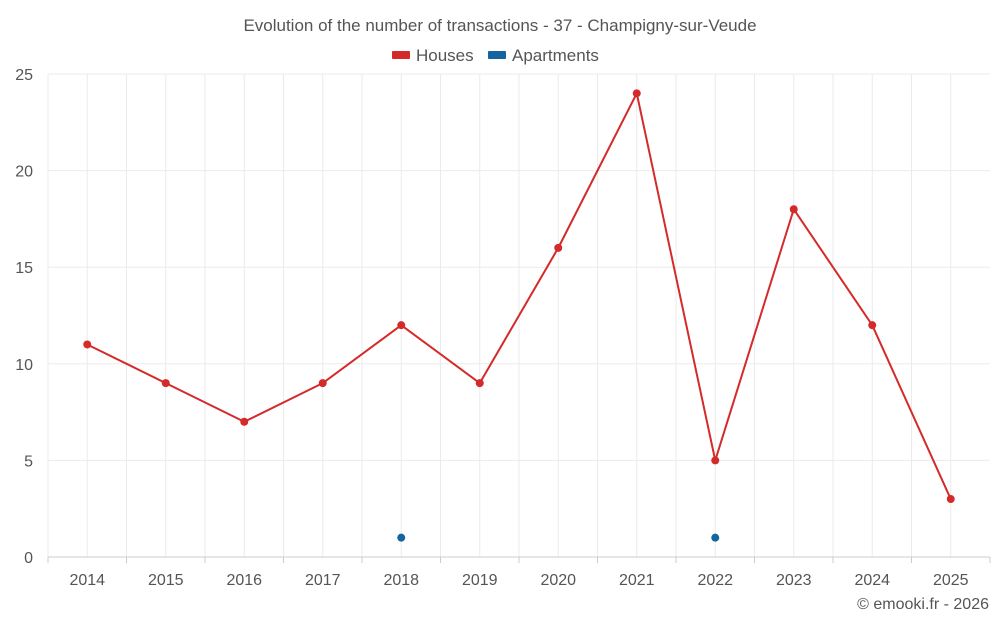  What do you see at coordinates (24, 172) in the screenshot?
I see `y-tick-label: 20` at bounding box center [24, 172].